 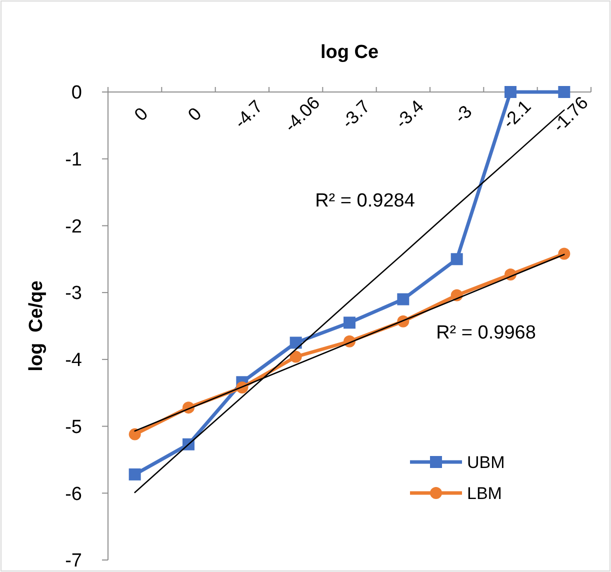 What do you see at coordinates (73, 160) in the screenshot?
I see `y-tick-label: -1` at bounding box center [73, 160].